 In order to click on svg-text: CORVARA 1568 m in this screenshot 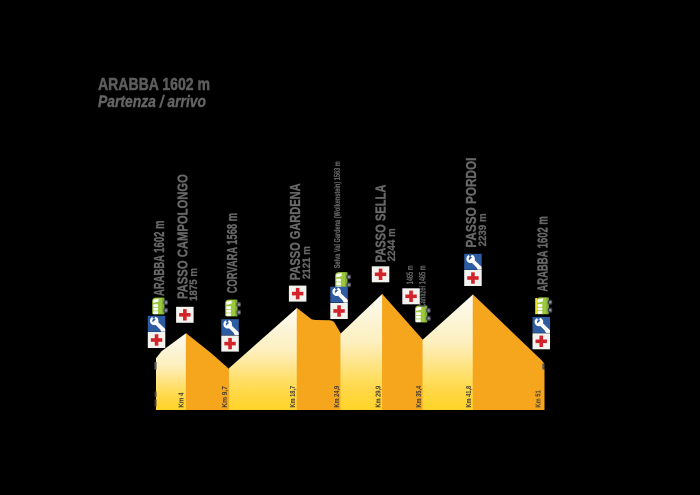, I will do `click(233, 253)`.